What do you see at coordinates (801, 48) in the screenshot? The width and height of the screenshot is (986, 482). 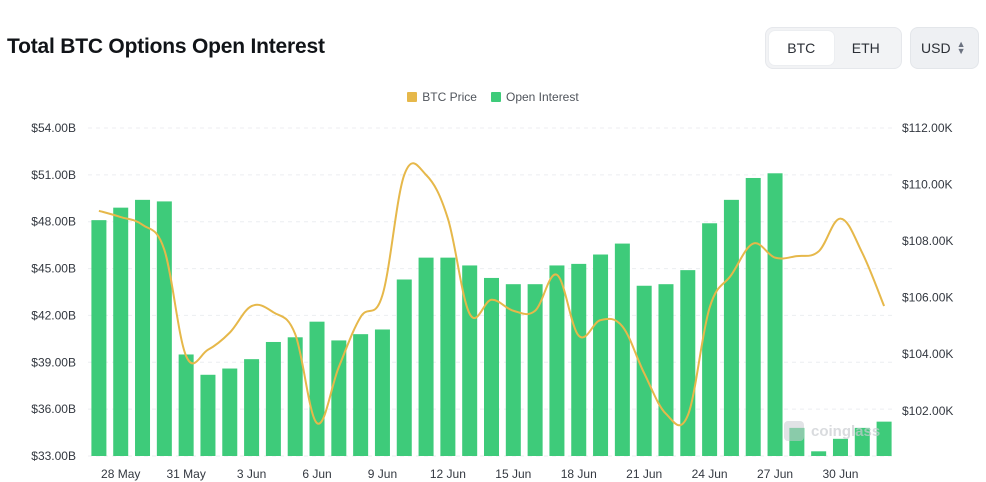 I see `btc-toggle-button: BTC` at bounding box center [801, 48].